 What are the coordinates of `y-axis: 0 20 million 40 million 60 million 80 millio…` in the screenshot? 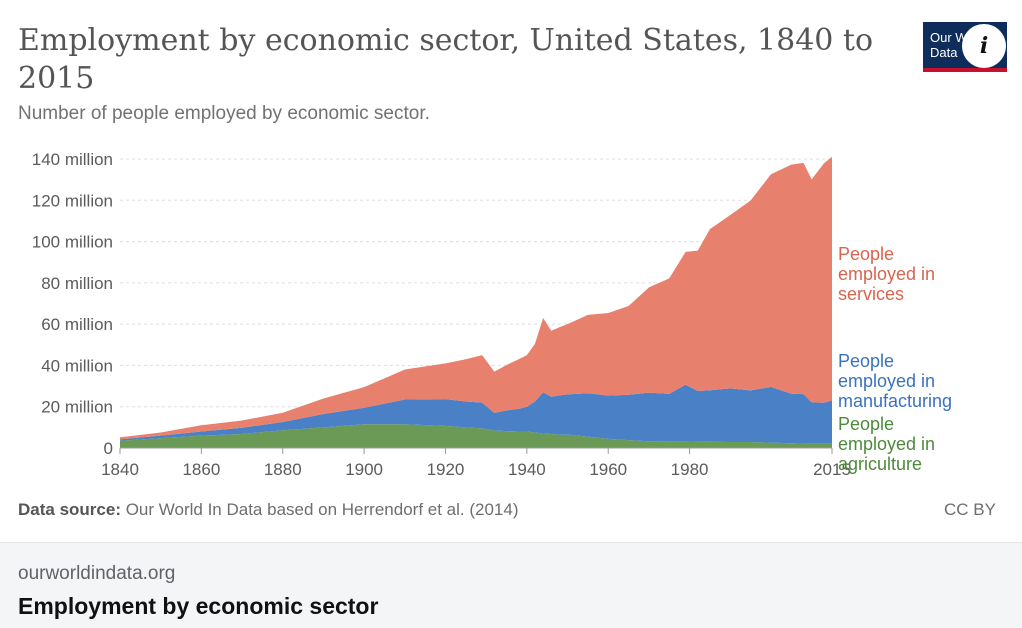 It's located at (72, 304).